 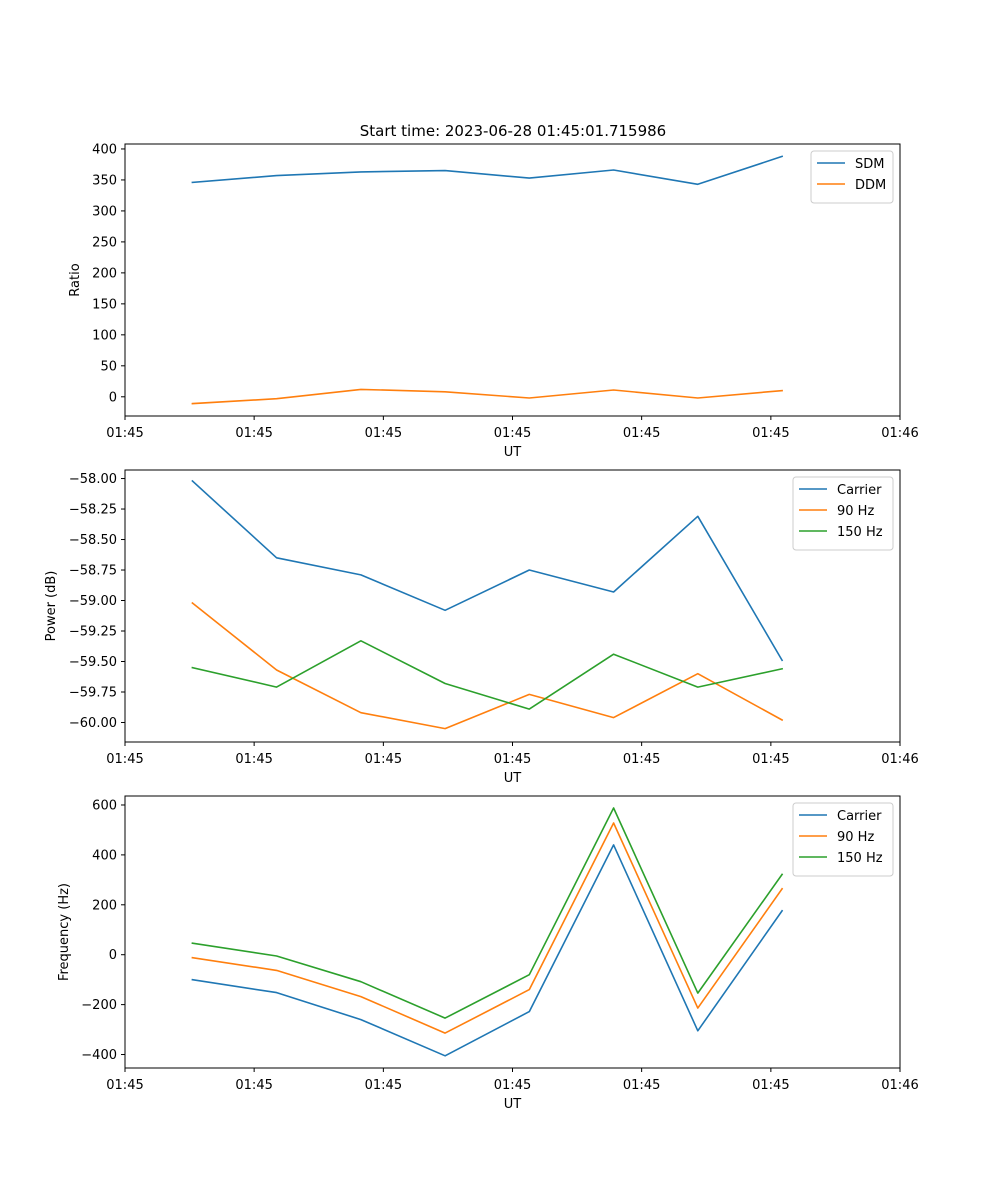 I want to click on y-tick-label: −60.00, so click(x=93, y=723).